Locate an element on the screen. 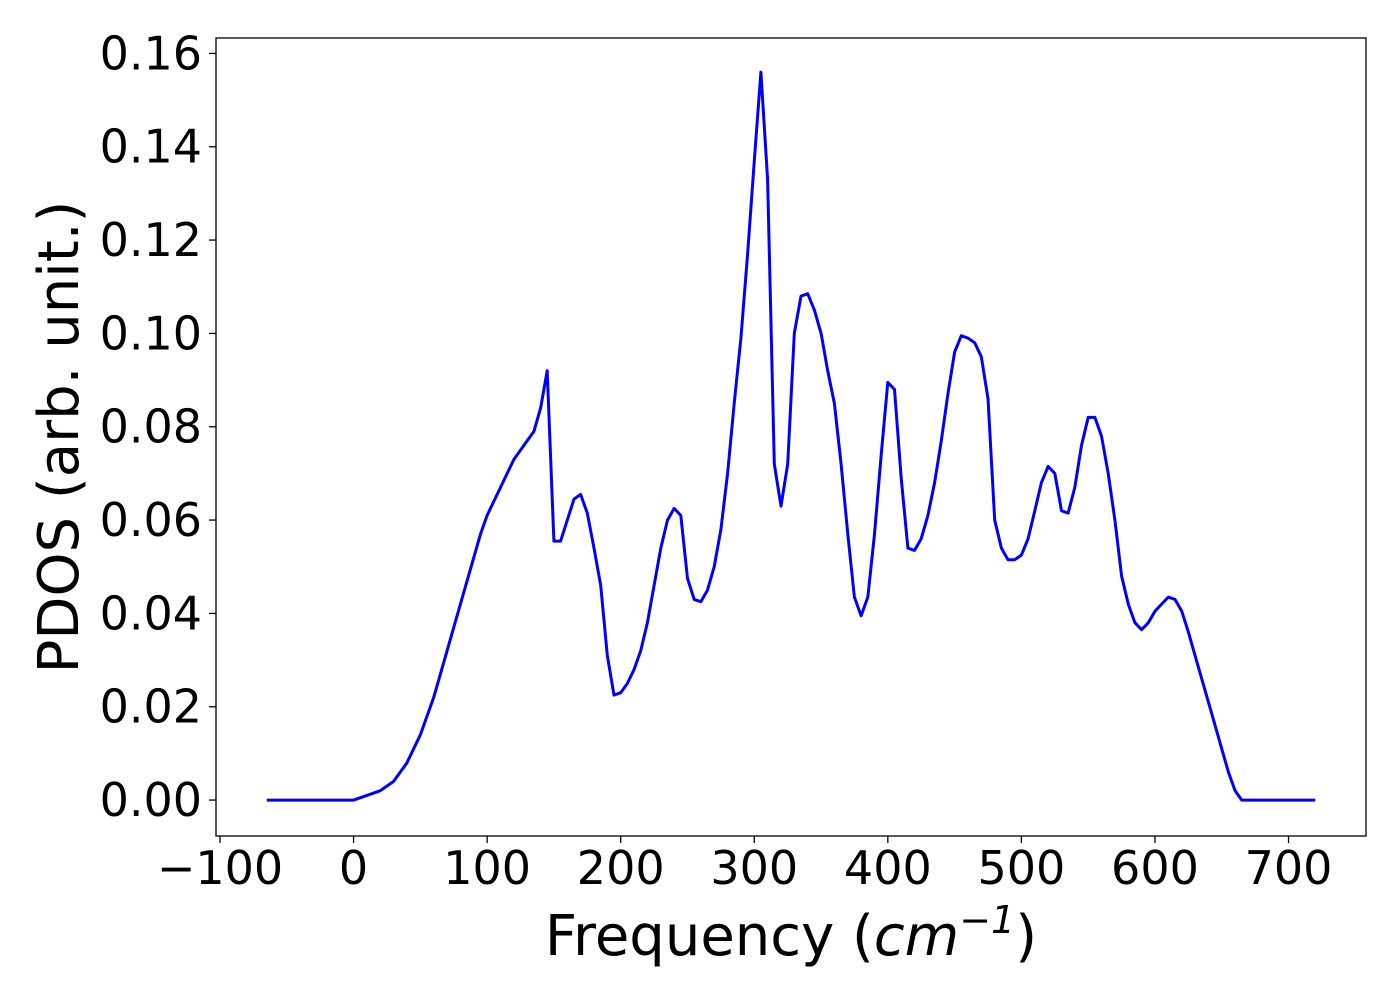  y-tick-label: 0.06 is located at coordinates (151, 520).